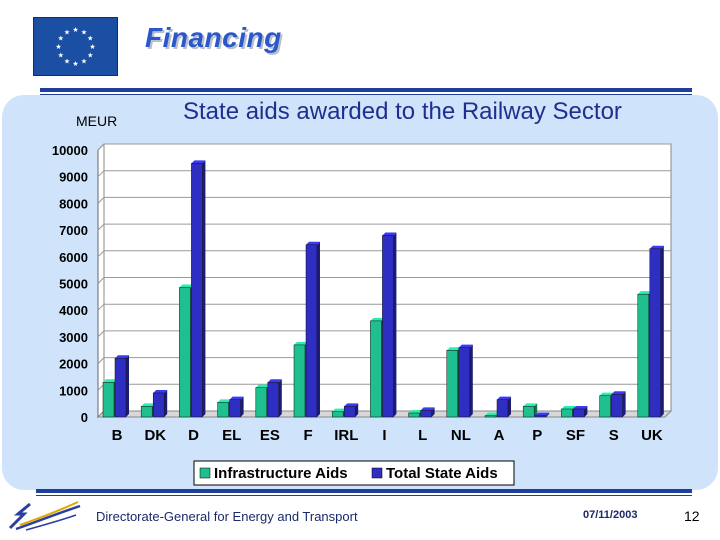 The width and height of the screenshot is (720, 540). What do you see at coordinates (97, 121) in the screenshot?
I see `y-axis-label: MEUR` at bounding box center [97, 121].